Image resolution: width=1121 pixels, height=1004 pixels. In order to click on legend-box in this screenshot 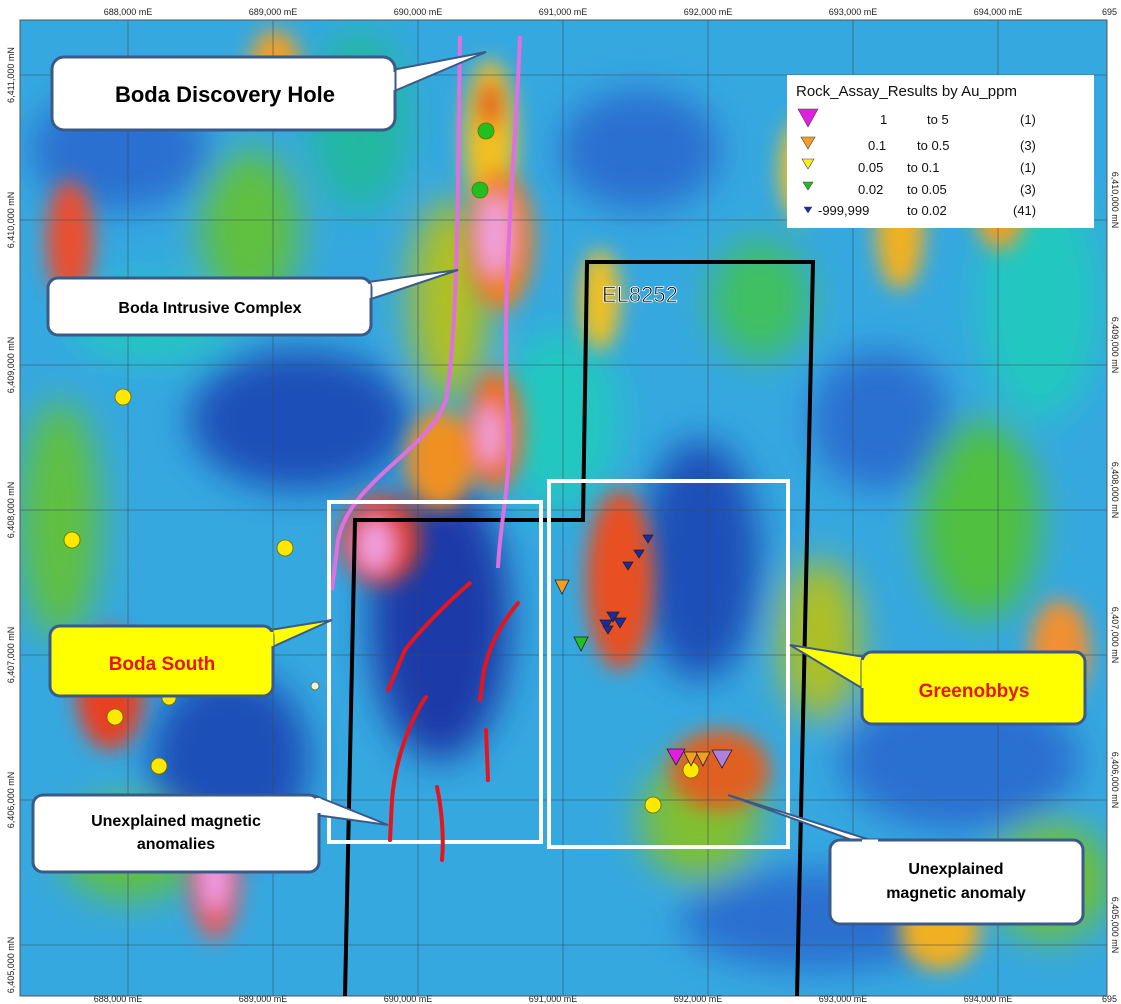, I will do `click(940, 151)`.